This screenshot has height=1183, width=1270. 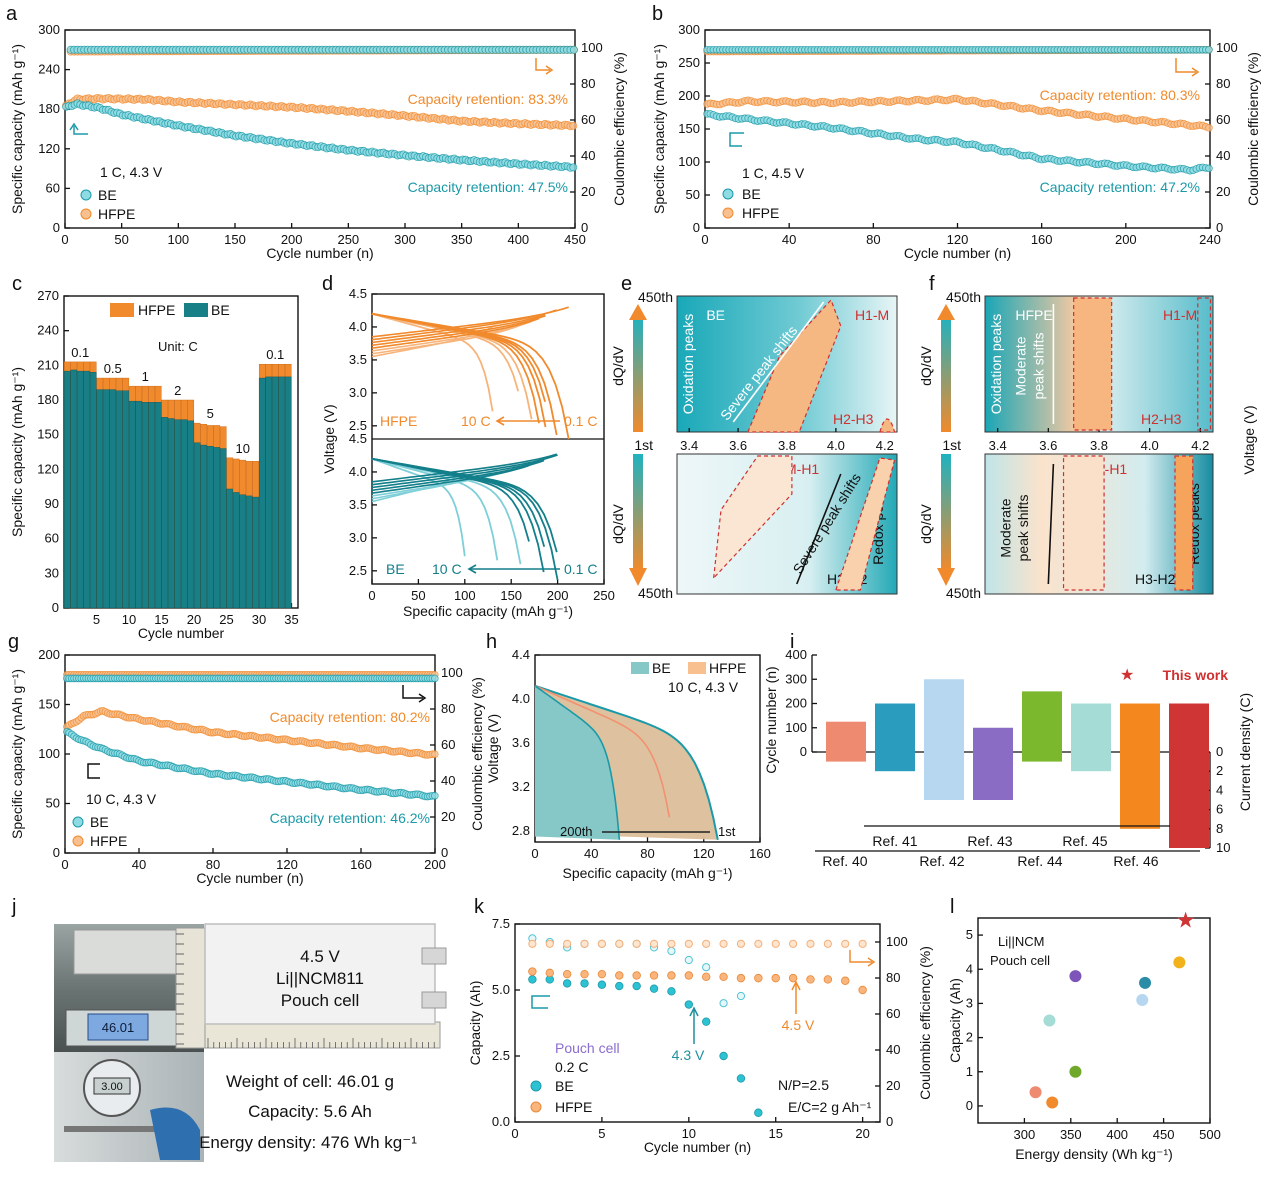 I want to click on x-axis-label: Energy density (Wh kg⁻¹), so click(x=1094, y=1154).